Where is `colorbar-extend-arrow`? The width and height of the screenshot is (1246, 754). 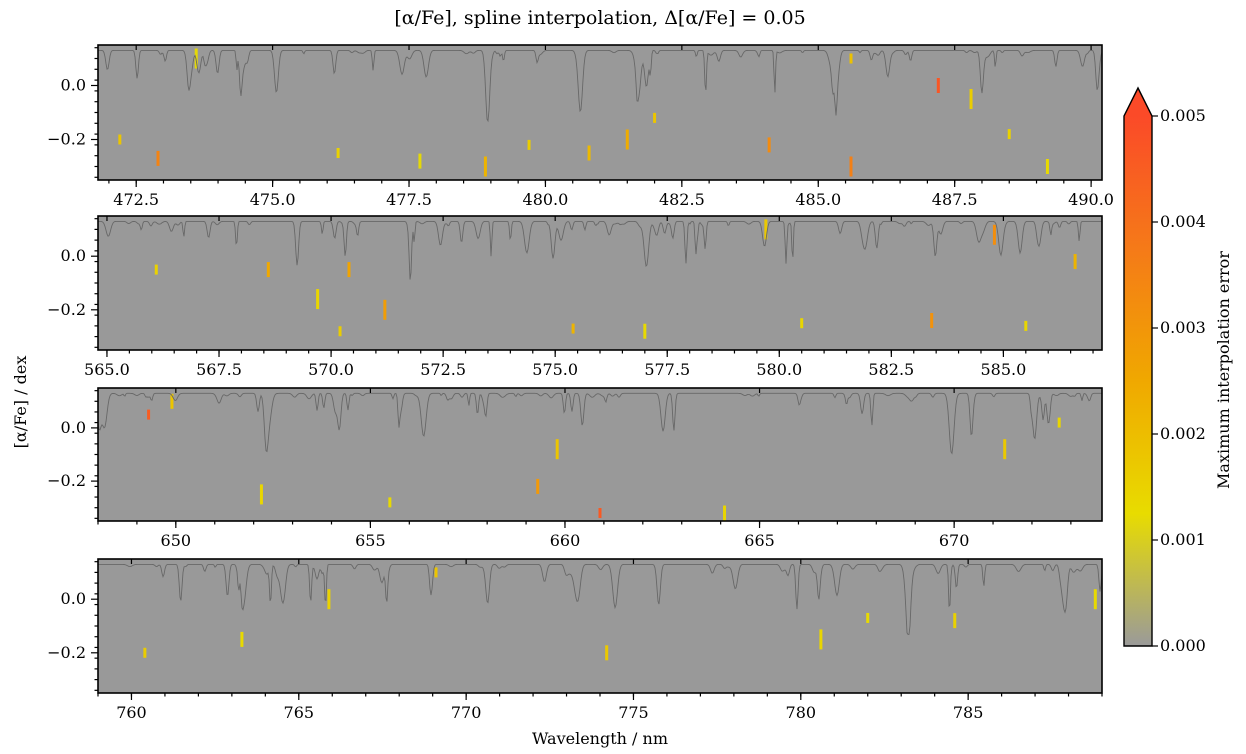 colorbar-extend-arrow is located at coordinates (1138, 102).